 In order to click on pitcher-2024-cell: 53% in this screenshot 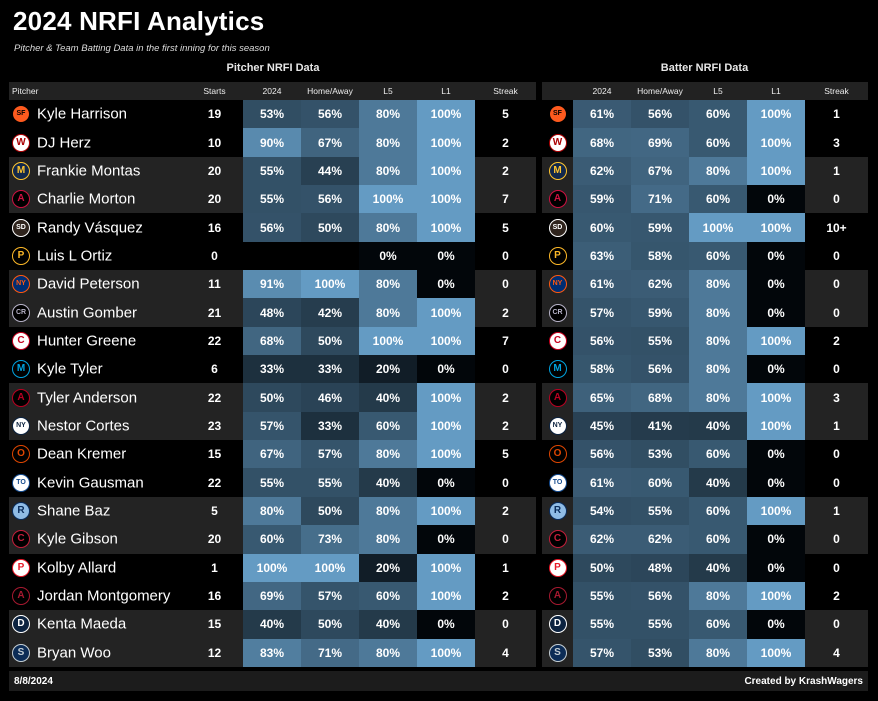, I will do `click(272, 114)`.